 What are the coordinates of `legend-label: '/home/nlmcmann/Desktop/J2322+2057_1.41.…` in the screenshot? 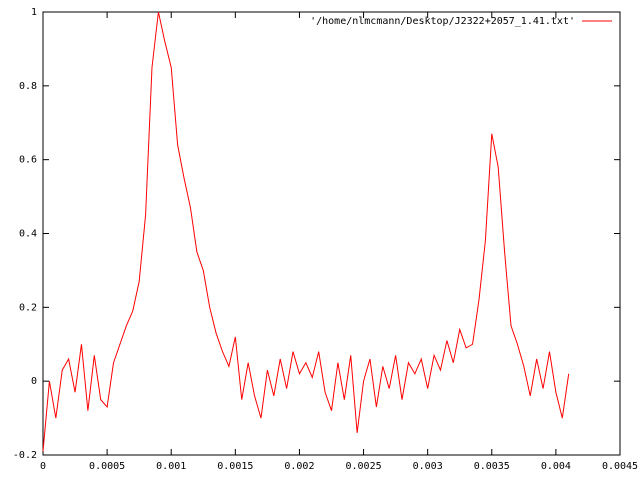 It's located at (442, 21).